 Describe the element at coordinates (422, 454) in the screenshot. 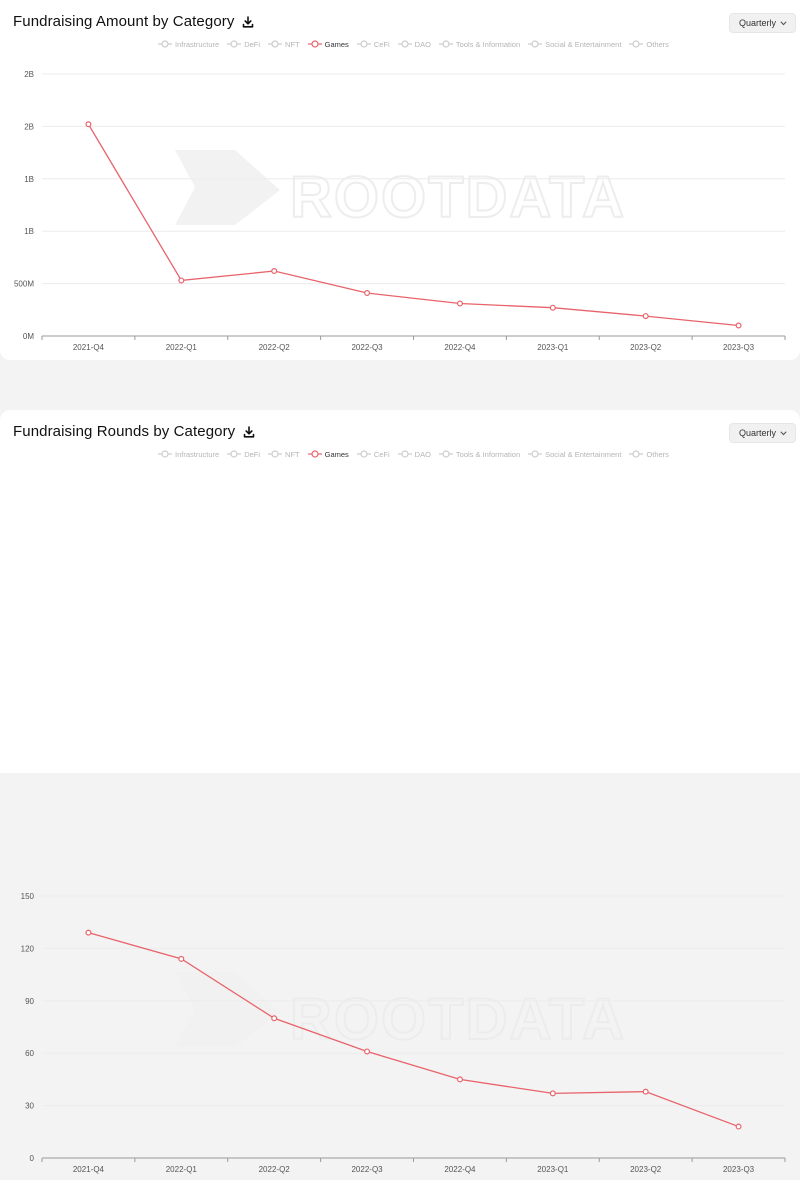

I see `legend-label: DAO` at that location.